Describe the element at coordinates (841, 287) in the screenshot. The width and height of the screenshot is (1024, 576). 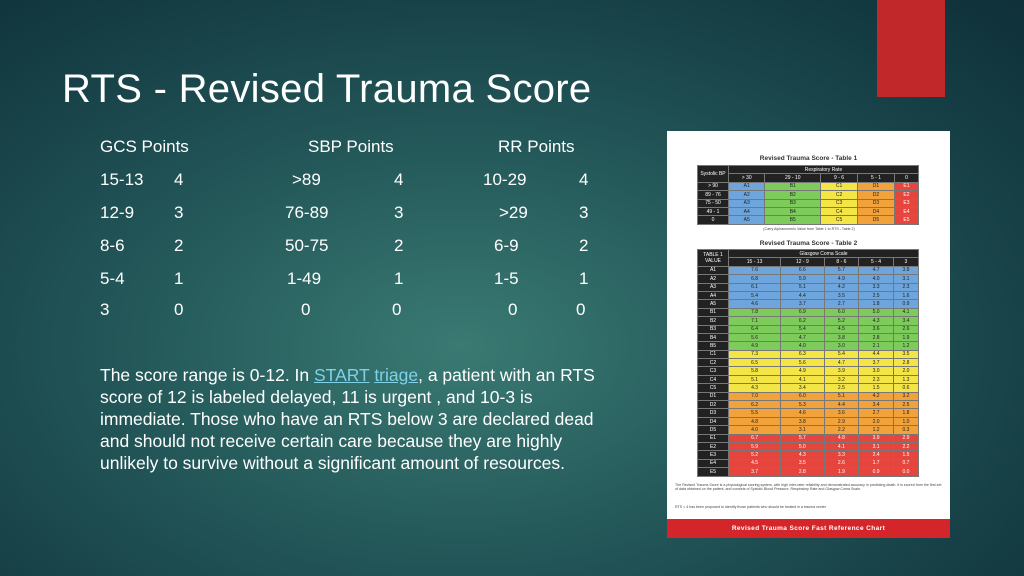
I see `table2-cell: 4.2` at that location.